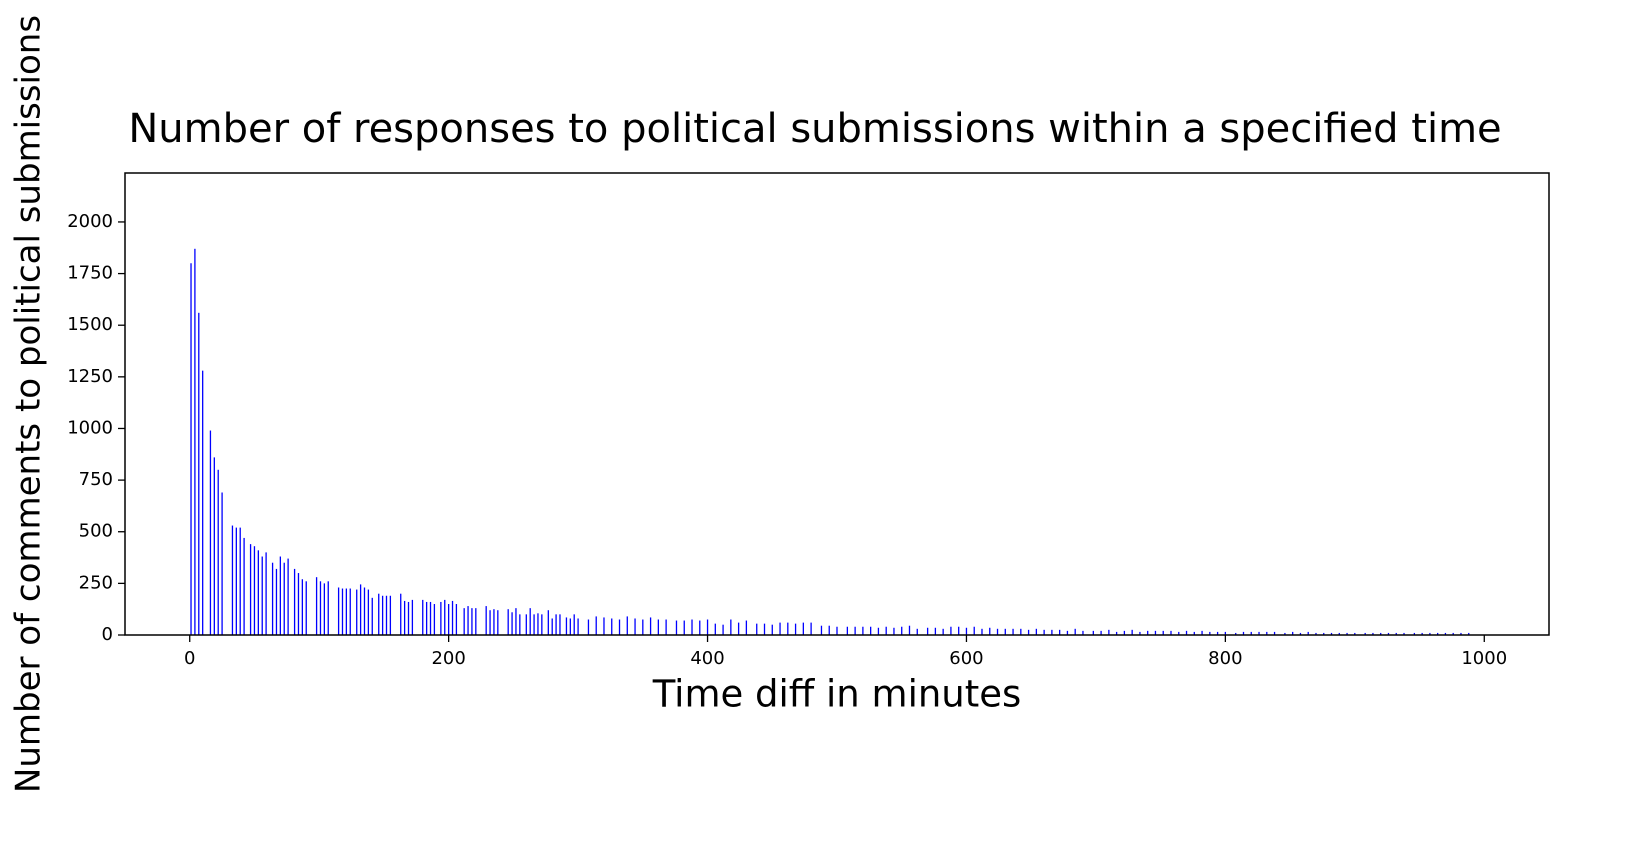 This screenshot has width=1638, height=845. Describe the element at coordinates (707, 658) in the screenshot. I see `x-tick-label: 400` at that location.